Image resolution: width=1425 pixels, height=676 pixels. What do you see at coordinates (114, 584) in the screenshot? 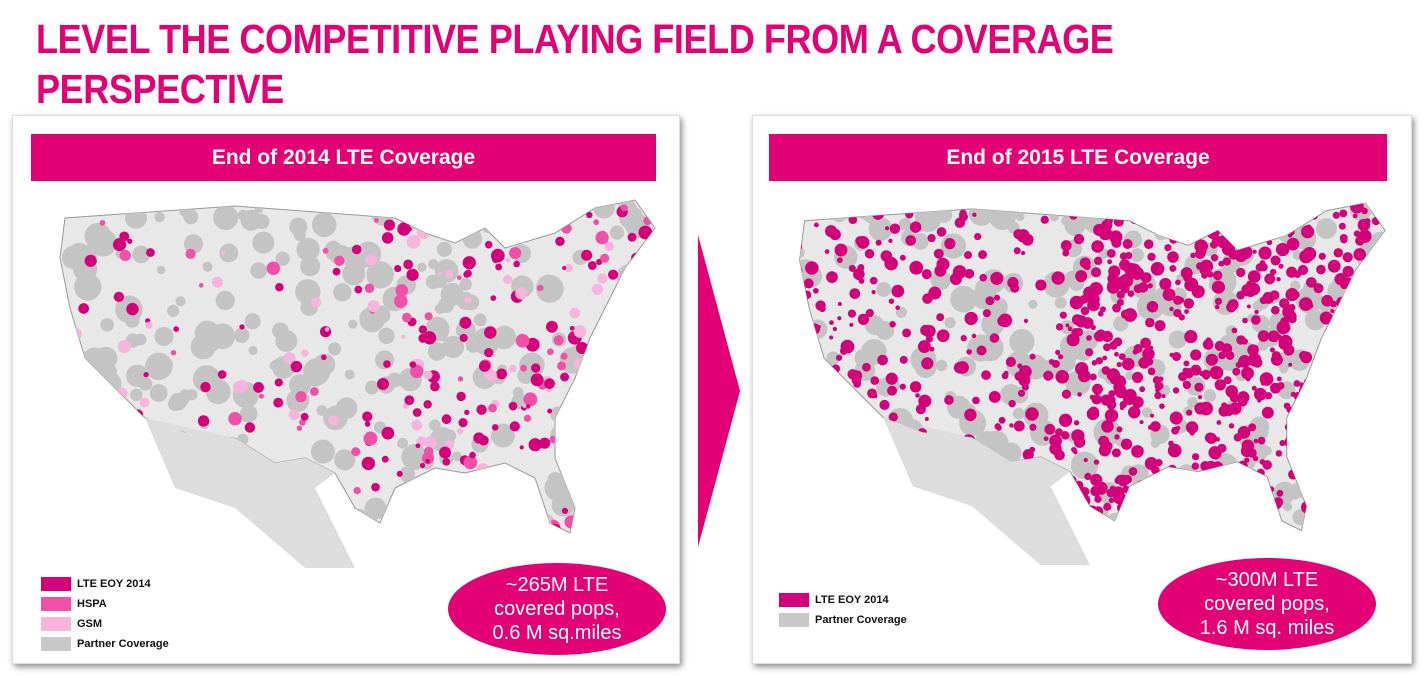
I see `legend-label: LTE EOY 2014` at bounding box center [114, 584].